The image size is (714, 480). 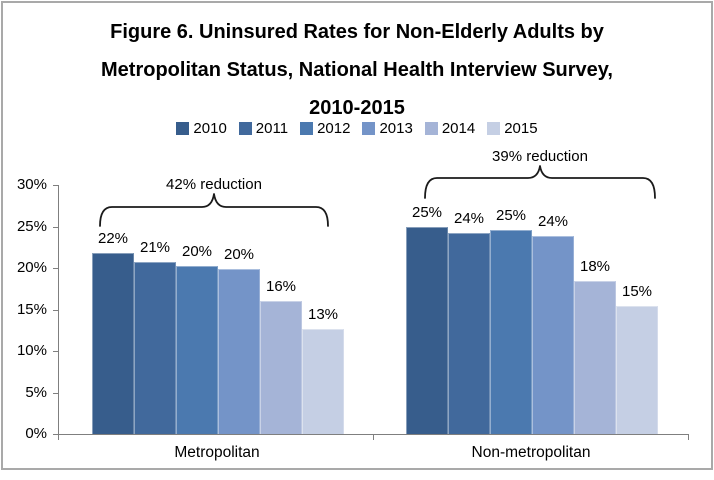 What do you see at coordinates (595, 267) in the screenshot?
I see `bar-value-label: 18%` at bounding box center [595, 267].